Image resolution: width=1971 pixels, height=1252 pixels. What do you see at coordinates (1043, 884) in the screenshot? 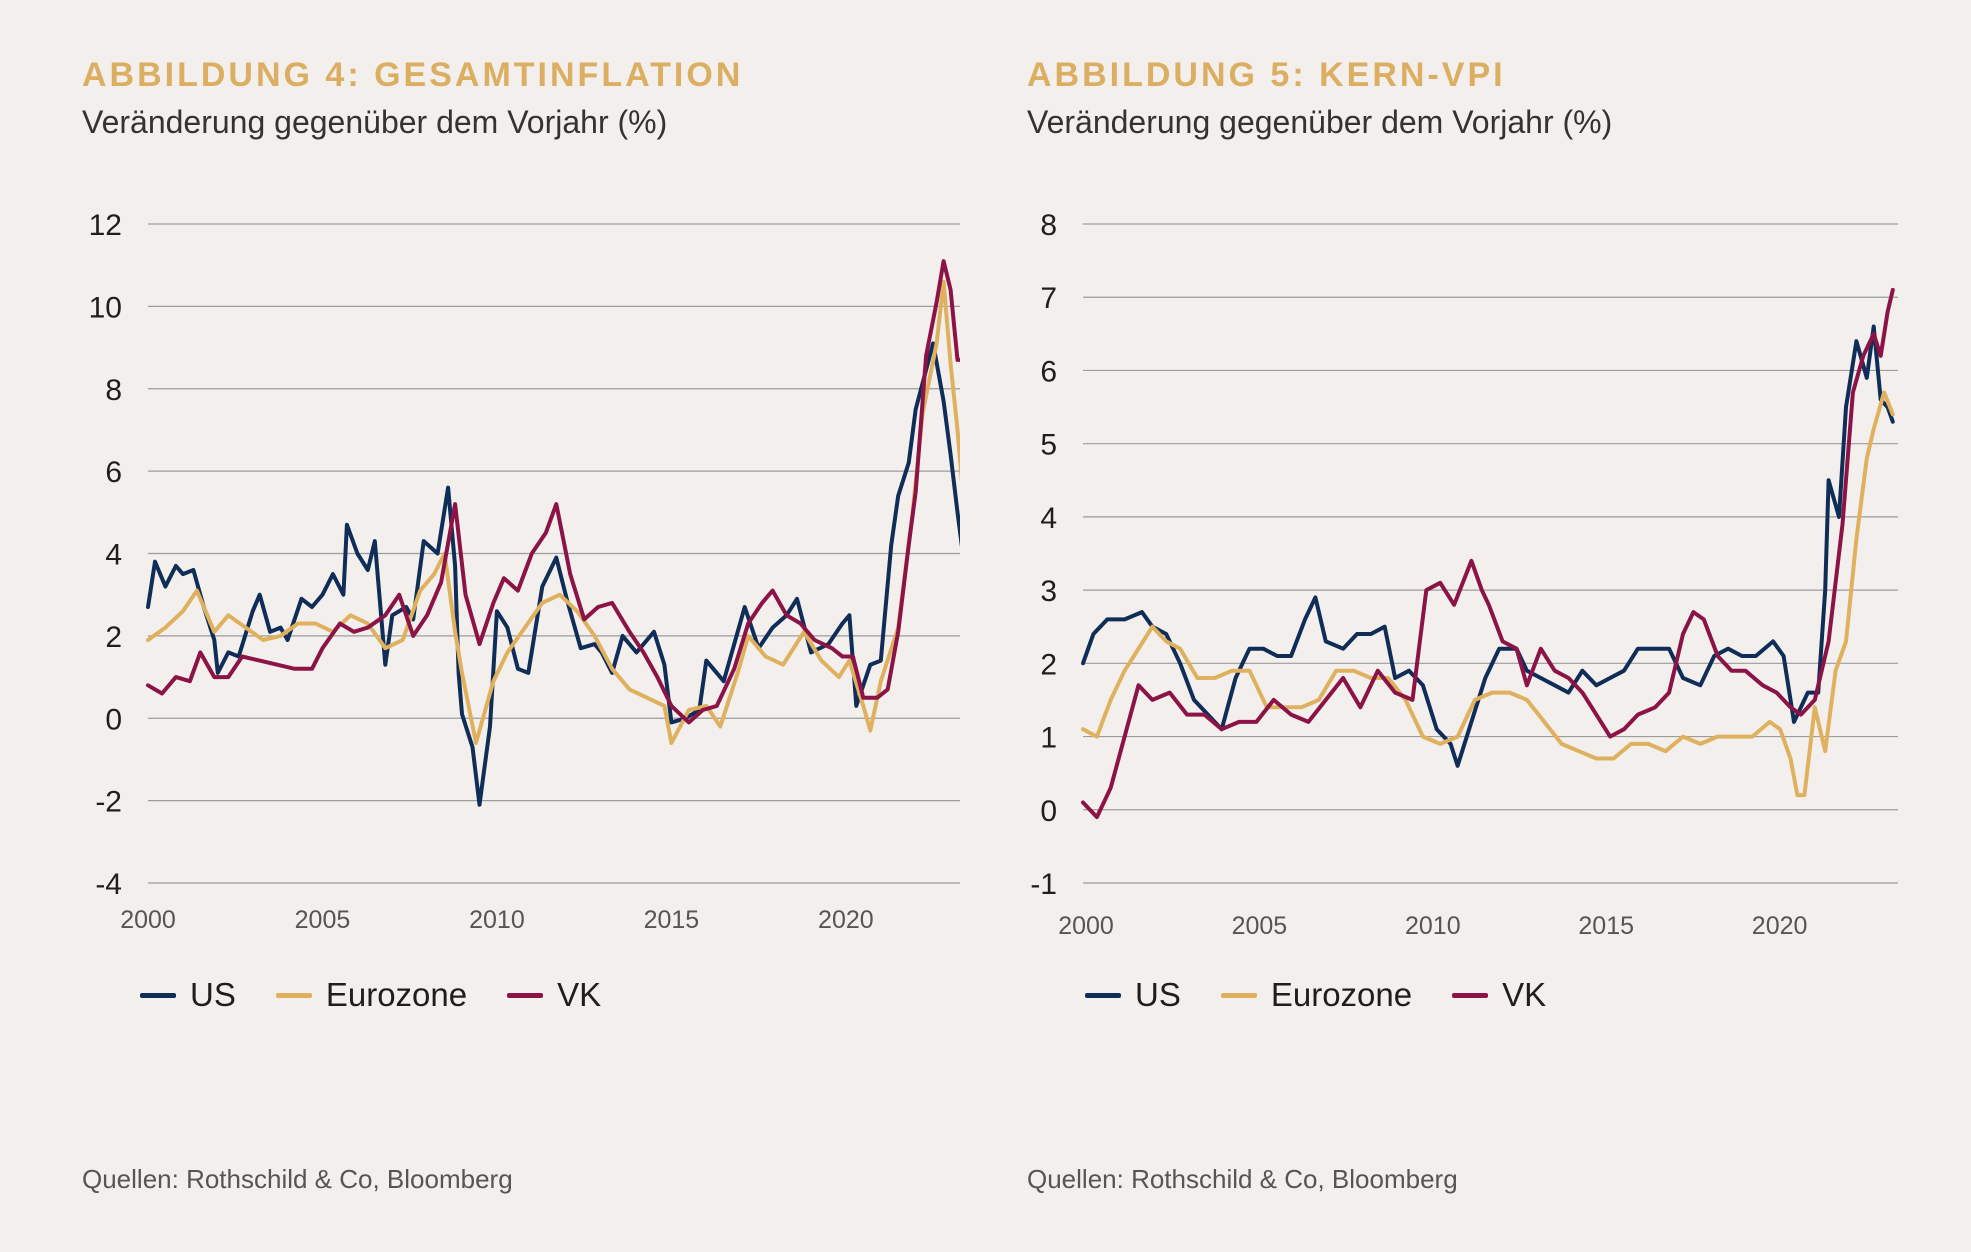
I see `y-tick-label: -1` at bounding box center [1043, 884].